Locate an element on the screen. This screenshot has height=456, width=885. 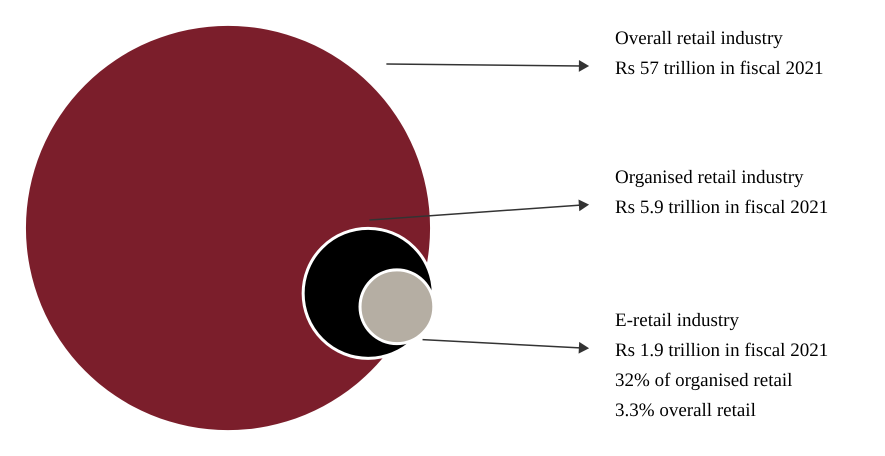
data-label: Rs 57 trillion in fiscal 2021 is located at coordinates (719, 68).